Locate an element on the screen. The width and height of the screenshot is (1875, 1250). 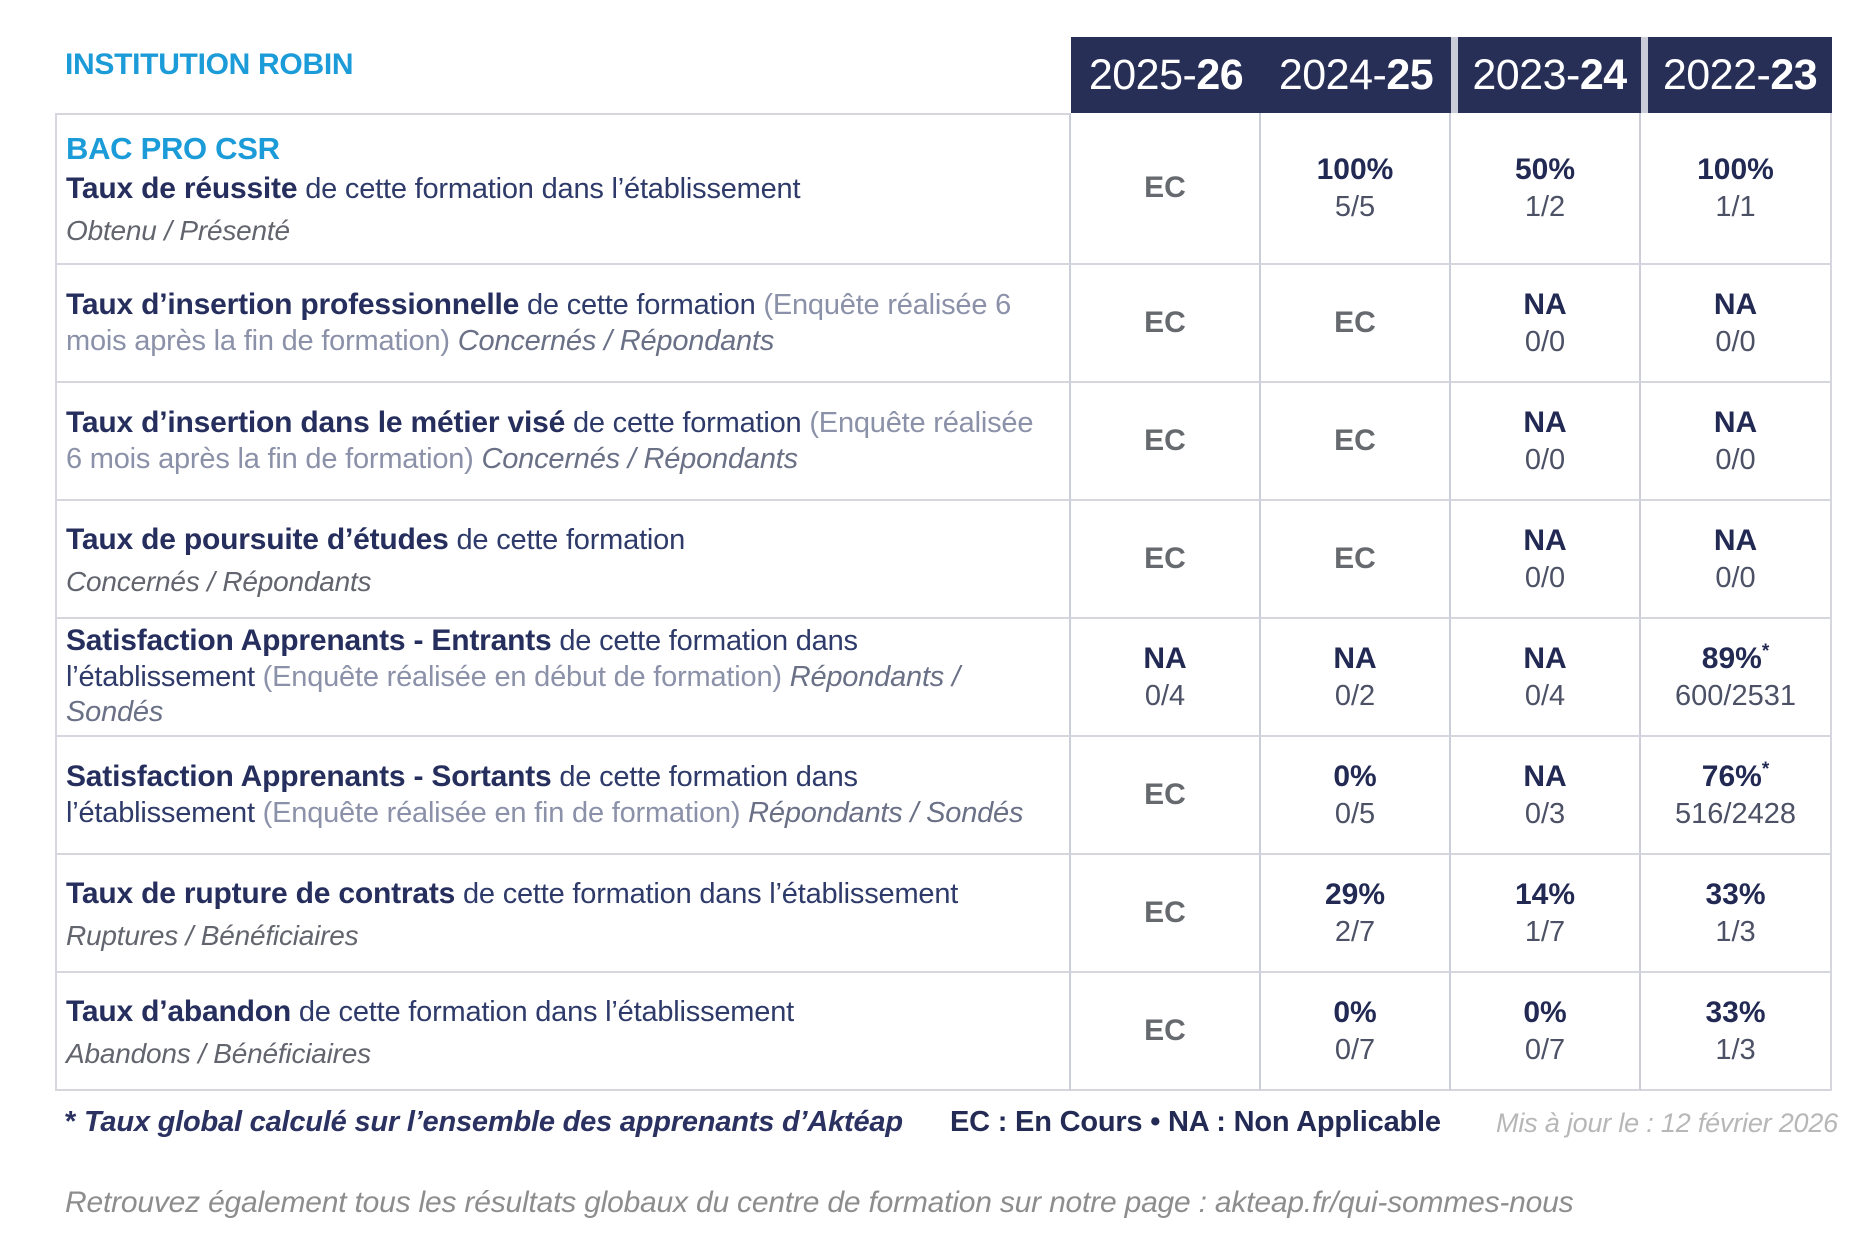
value-cell-2022-23: 100% 1/1 is located at coordinates (1736, 189).